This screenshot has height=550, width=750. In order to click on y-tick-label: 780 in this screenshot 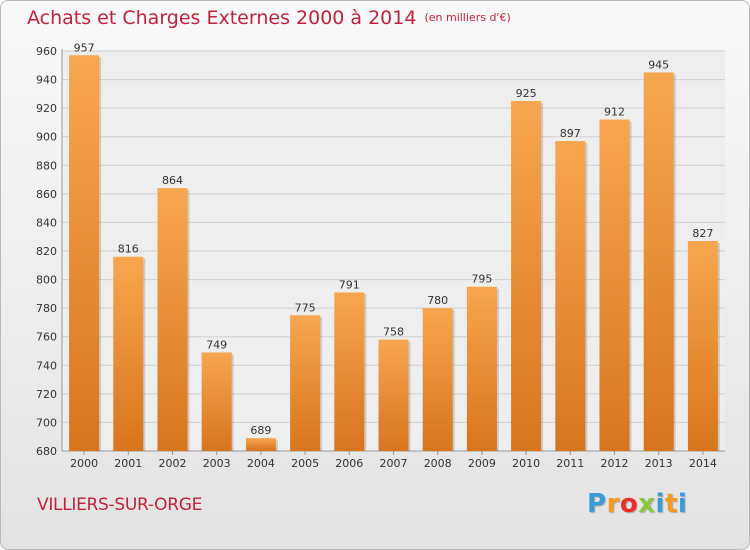, I will do `click(46, 308)`.